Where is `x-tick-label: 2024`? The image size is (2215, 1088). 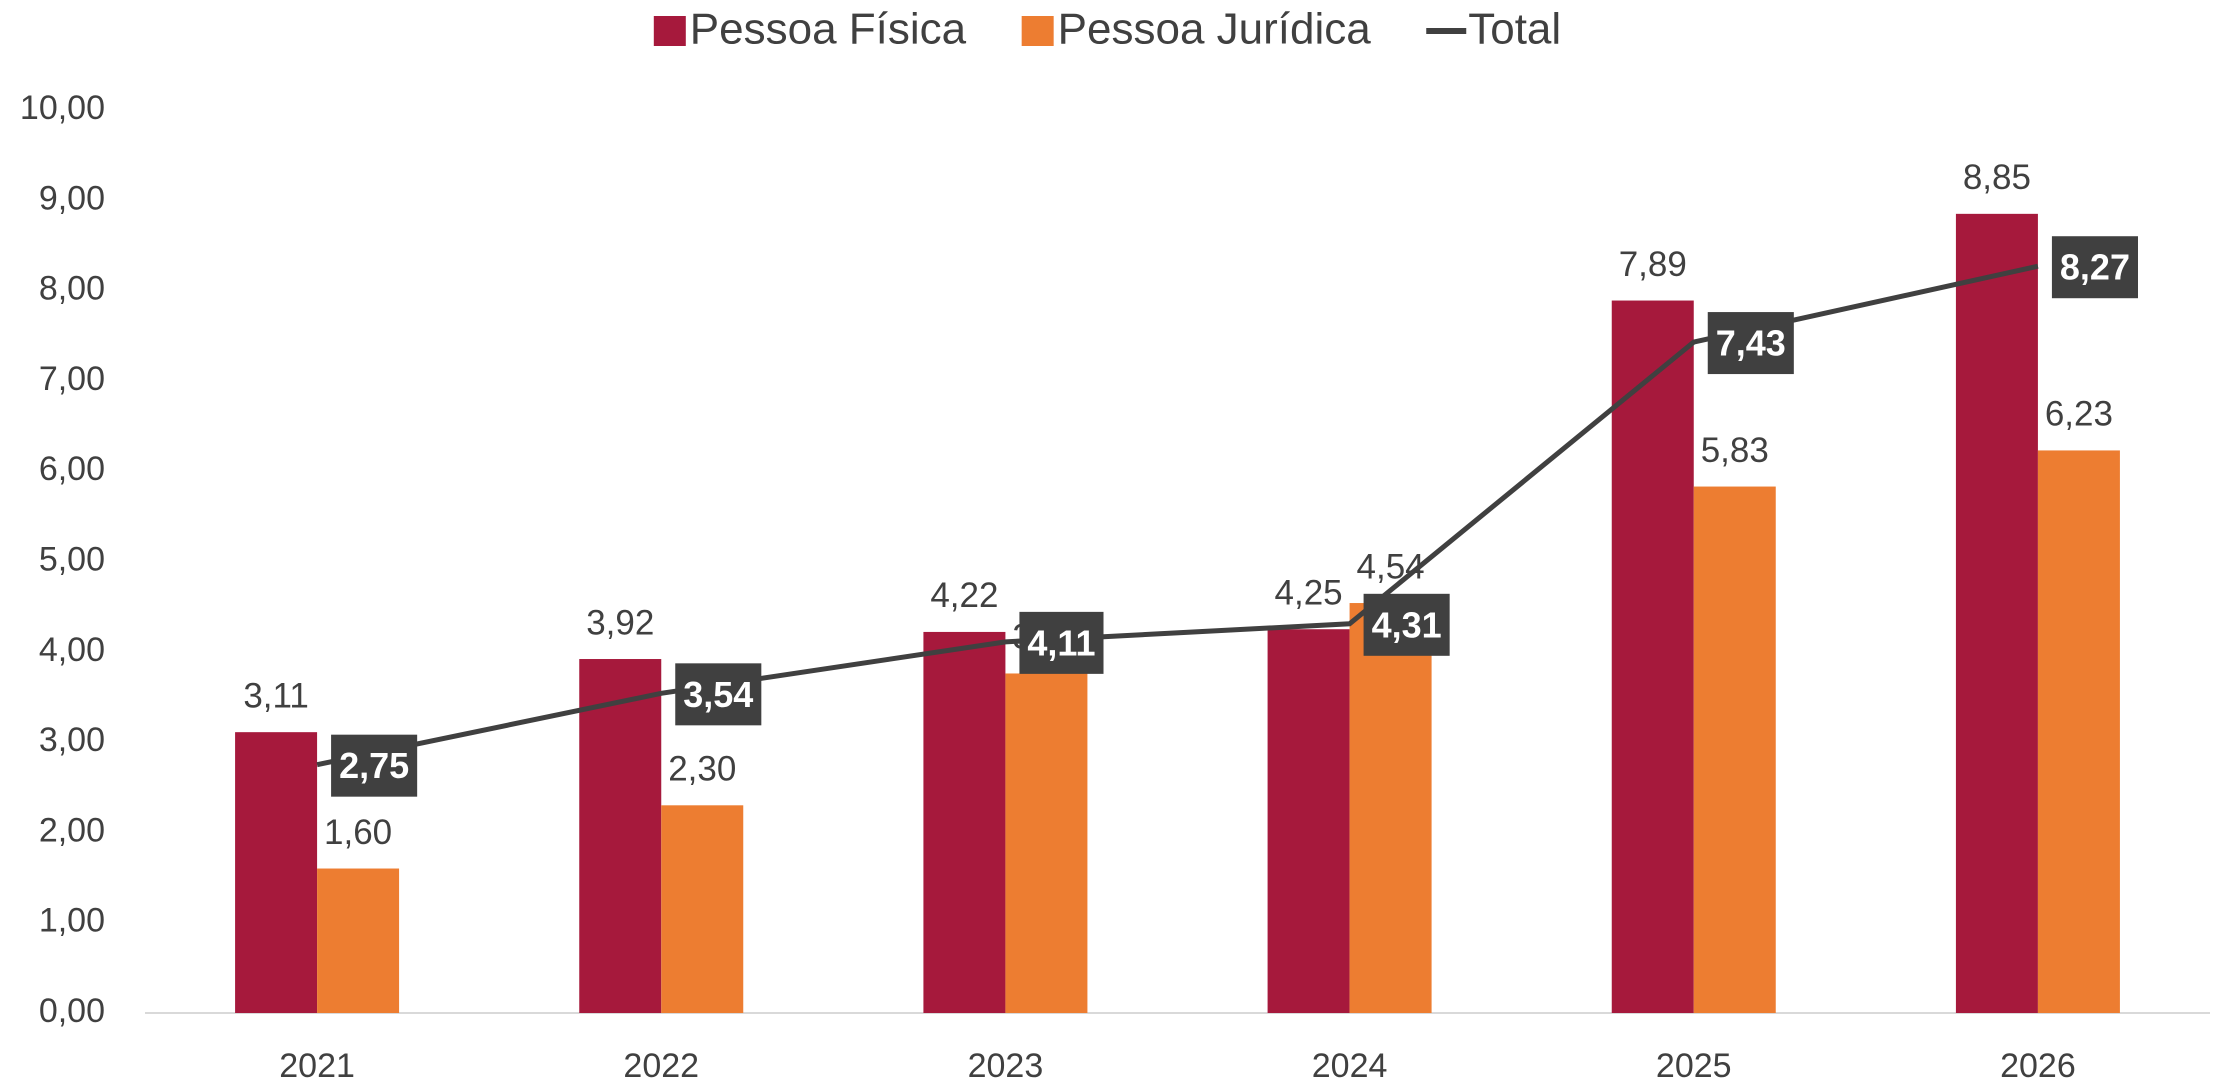 x-tick-label: 2024 is located at coordinates (1350, 1066).